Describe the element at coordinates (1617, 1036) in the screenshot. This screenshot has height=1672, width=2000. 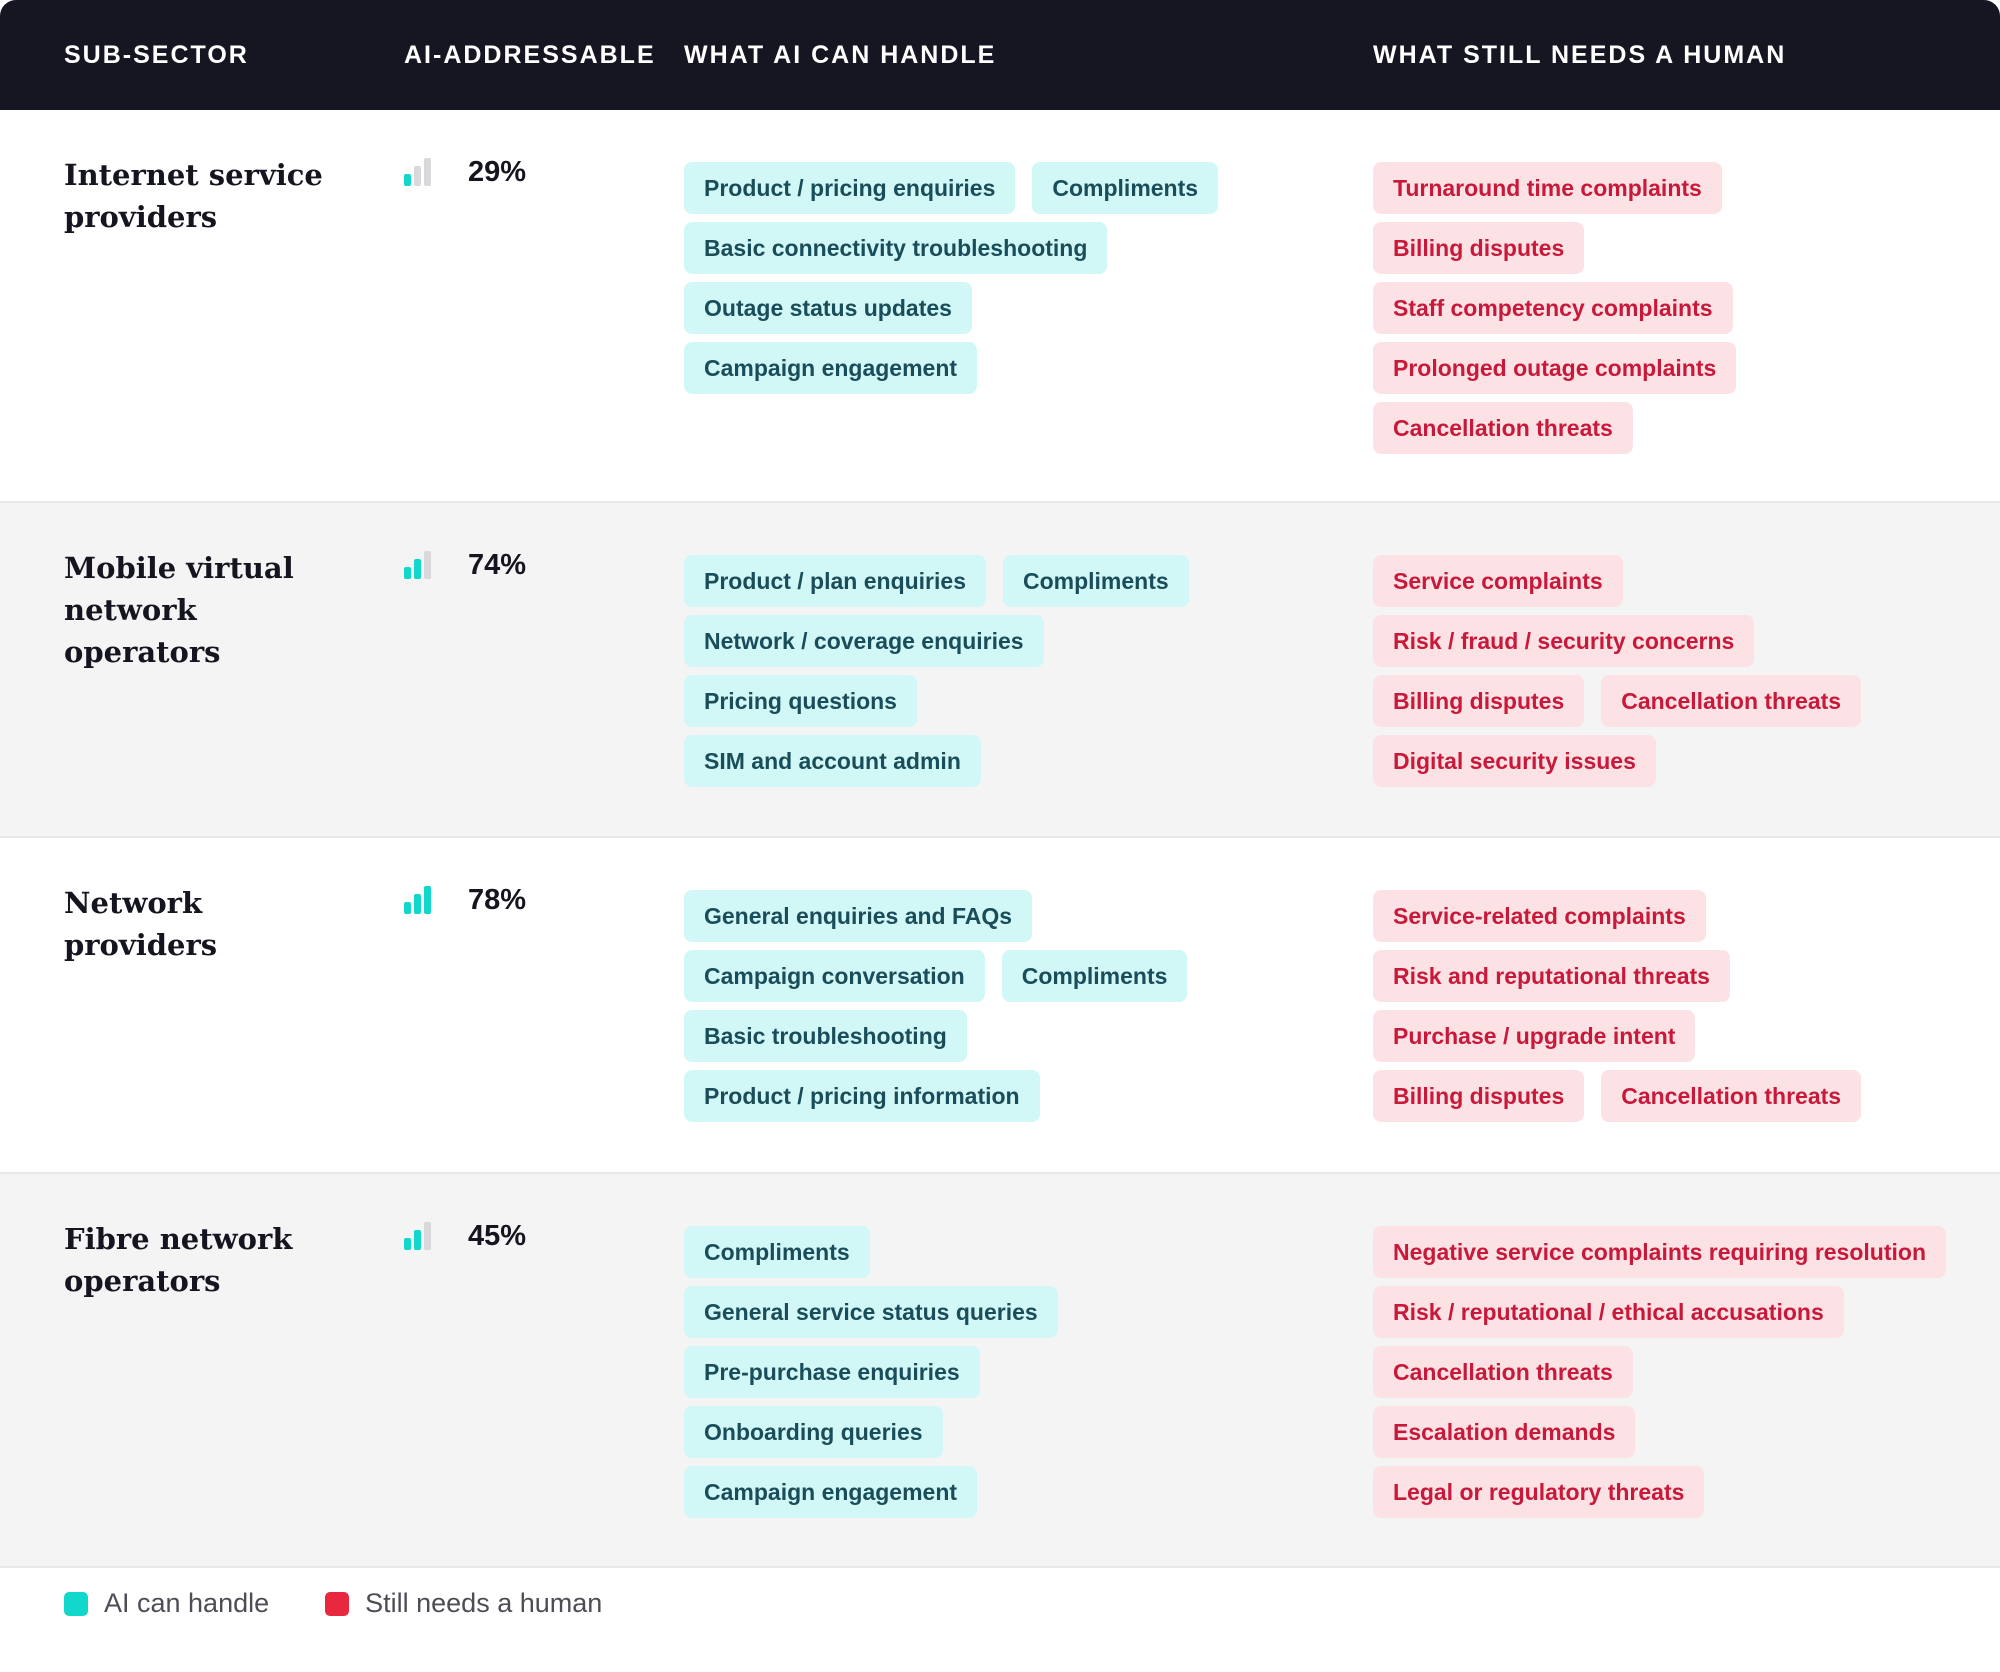
I see `pill-line: Purchase / upgrade intent` at that location.